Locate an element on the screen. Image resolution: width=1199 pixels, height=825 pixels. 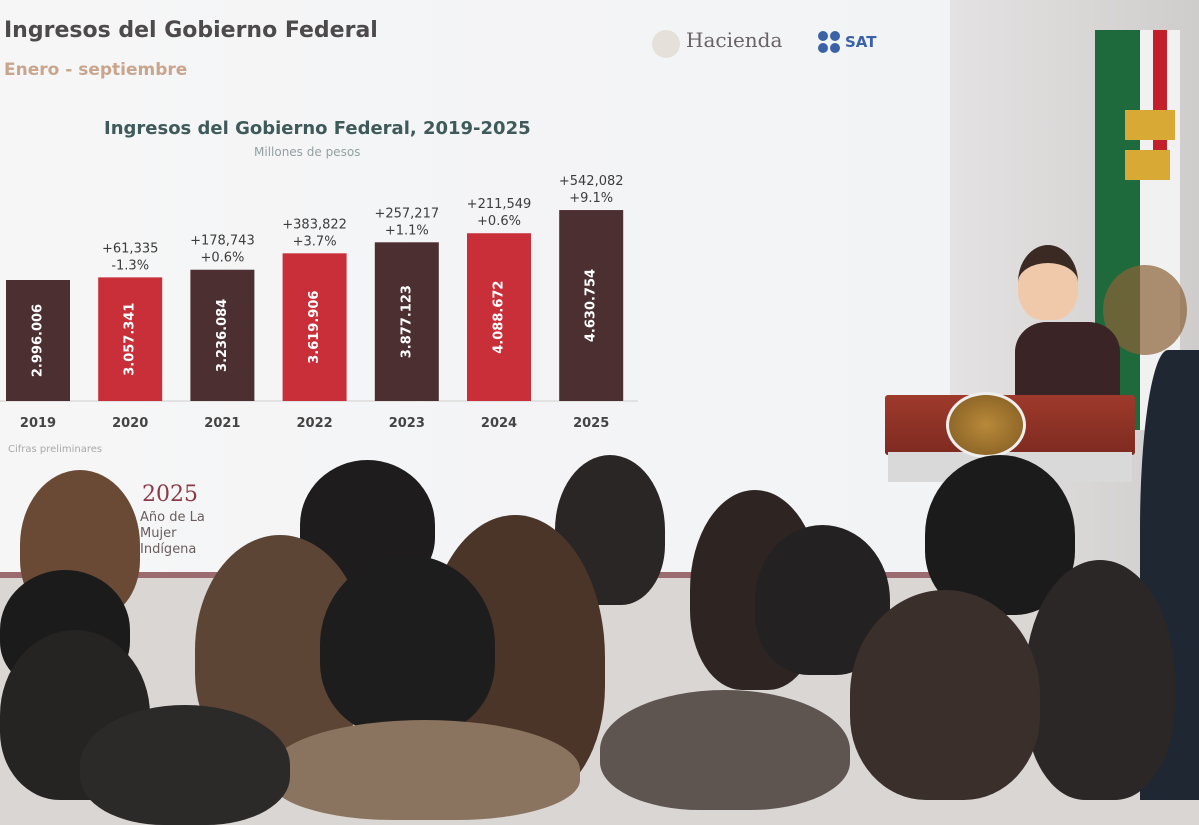
change-percent-label: +9.1% is located at coordinates (591, 198).